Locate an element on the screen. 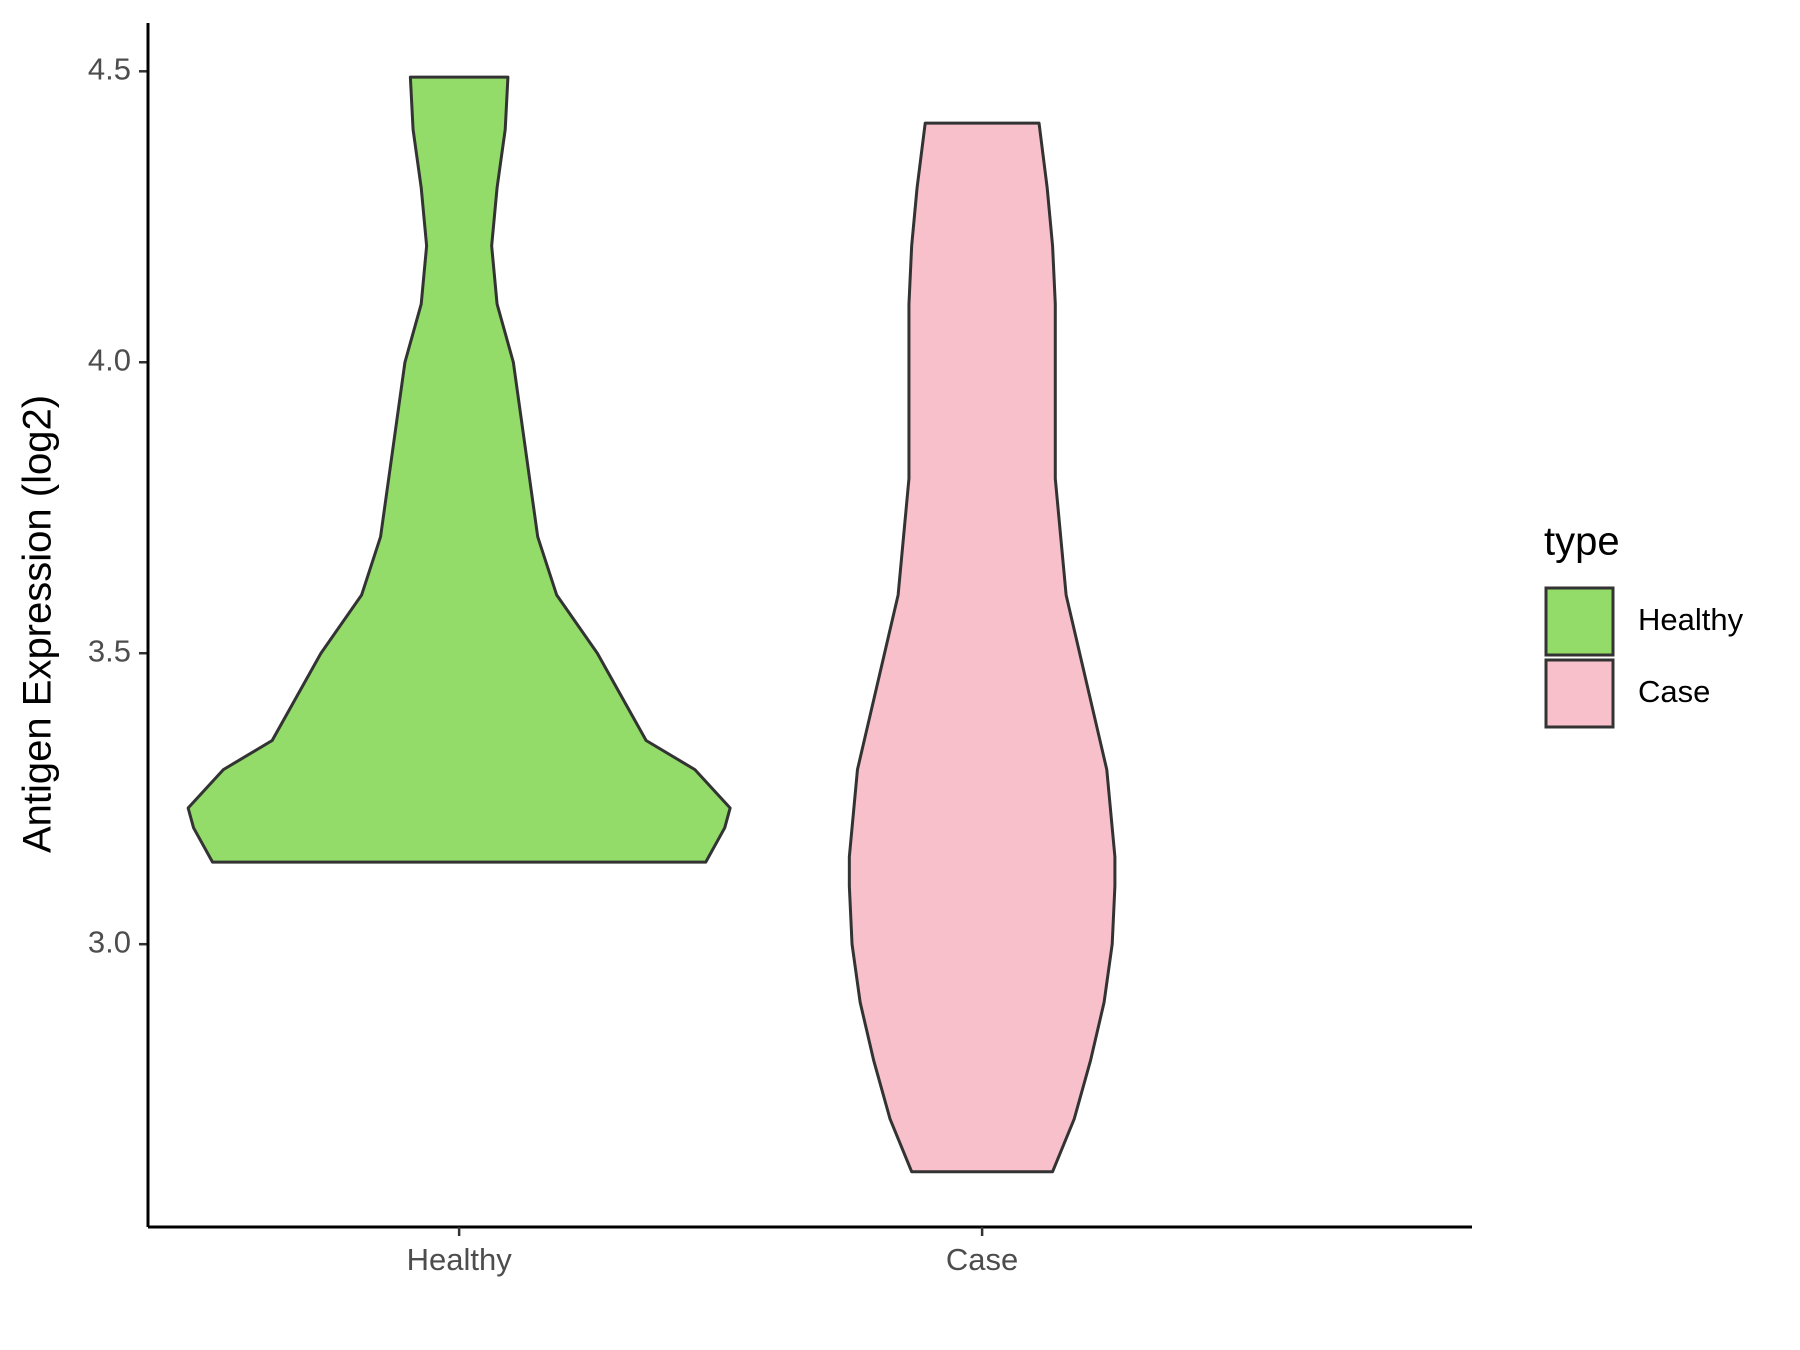 This screenshot has width=1800, height=1350. y-tick-label: 4.5 is located at coordinates (109, 68).